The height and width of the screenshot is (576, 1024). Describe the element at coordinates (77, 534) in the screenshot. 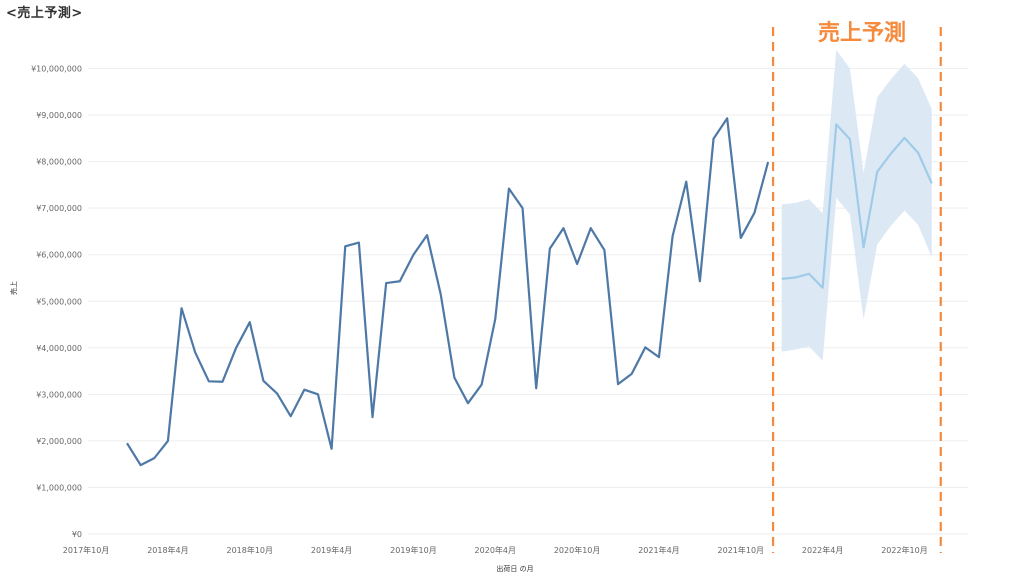

I see `y-tick-label: ¥0` at that location.